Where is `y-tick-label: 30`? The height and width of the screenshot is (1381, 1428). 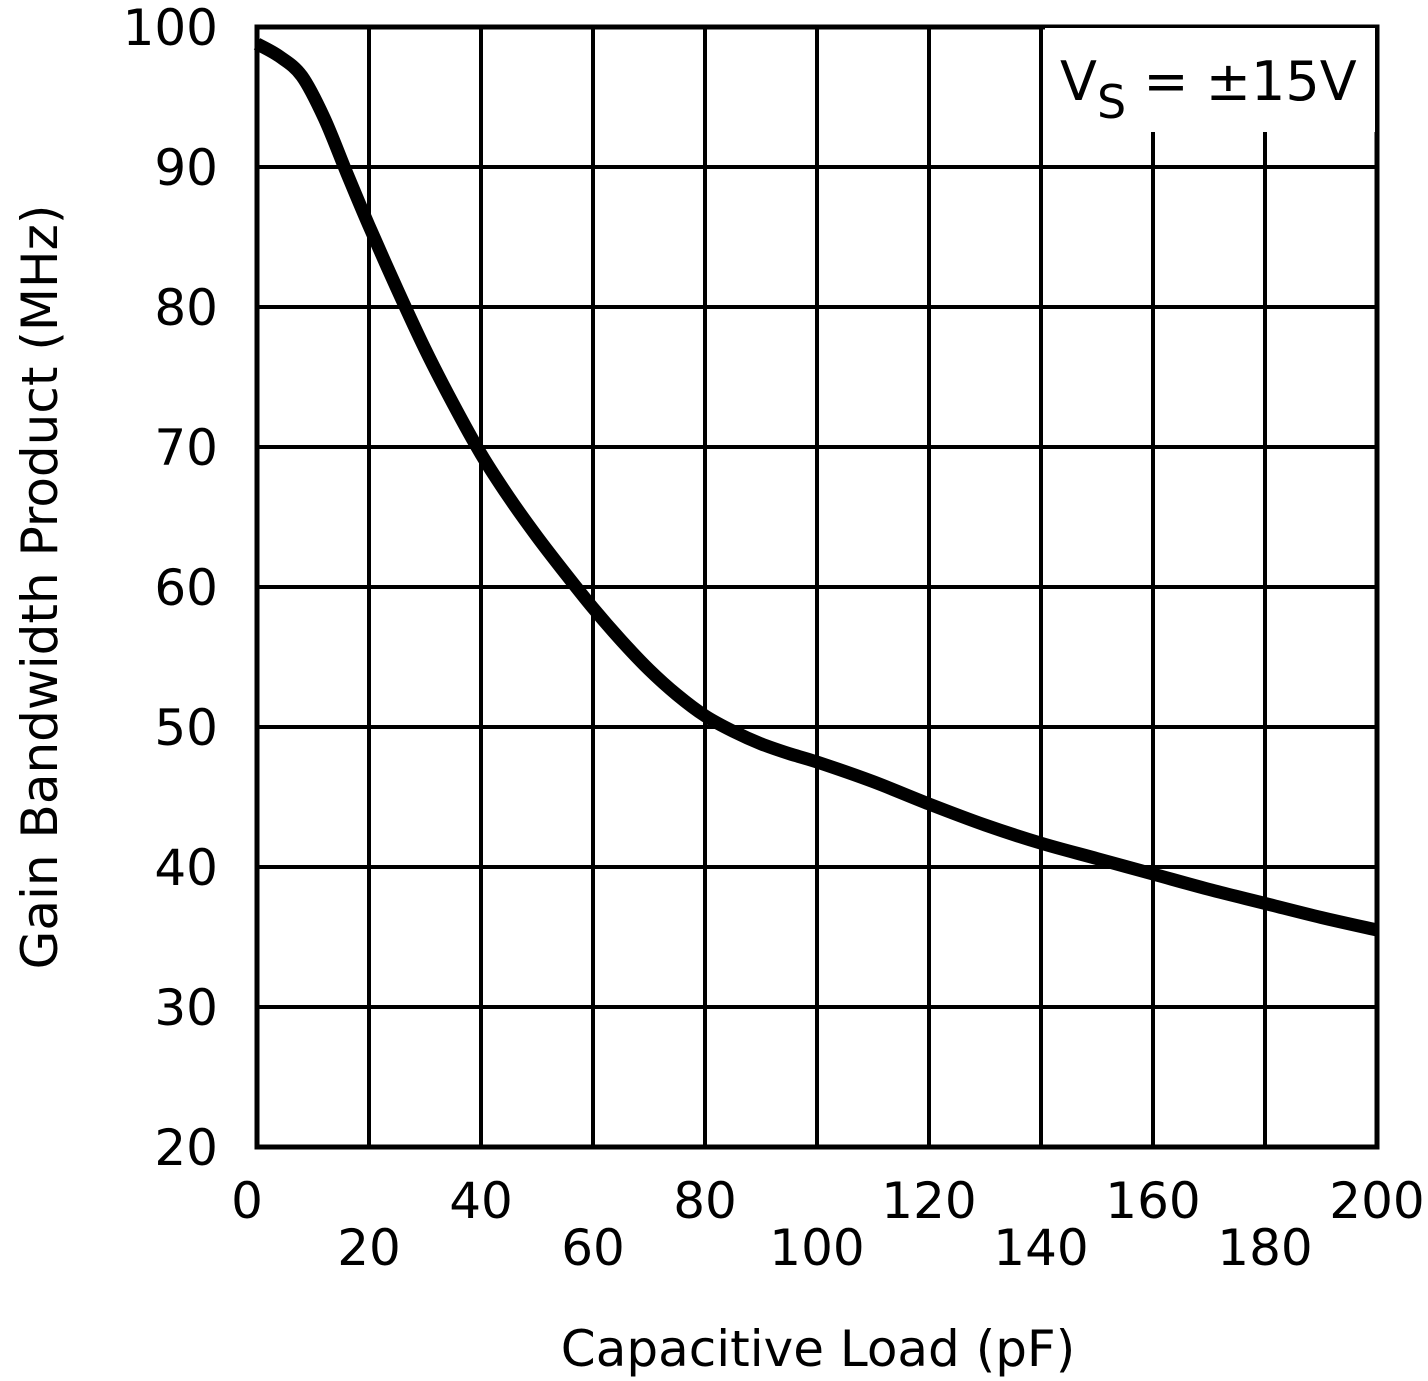 y-tick-label: 30 is located at coordinates (186, 1008).